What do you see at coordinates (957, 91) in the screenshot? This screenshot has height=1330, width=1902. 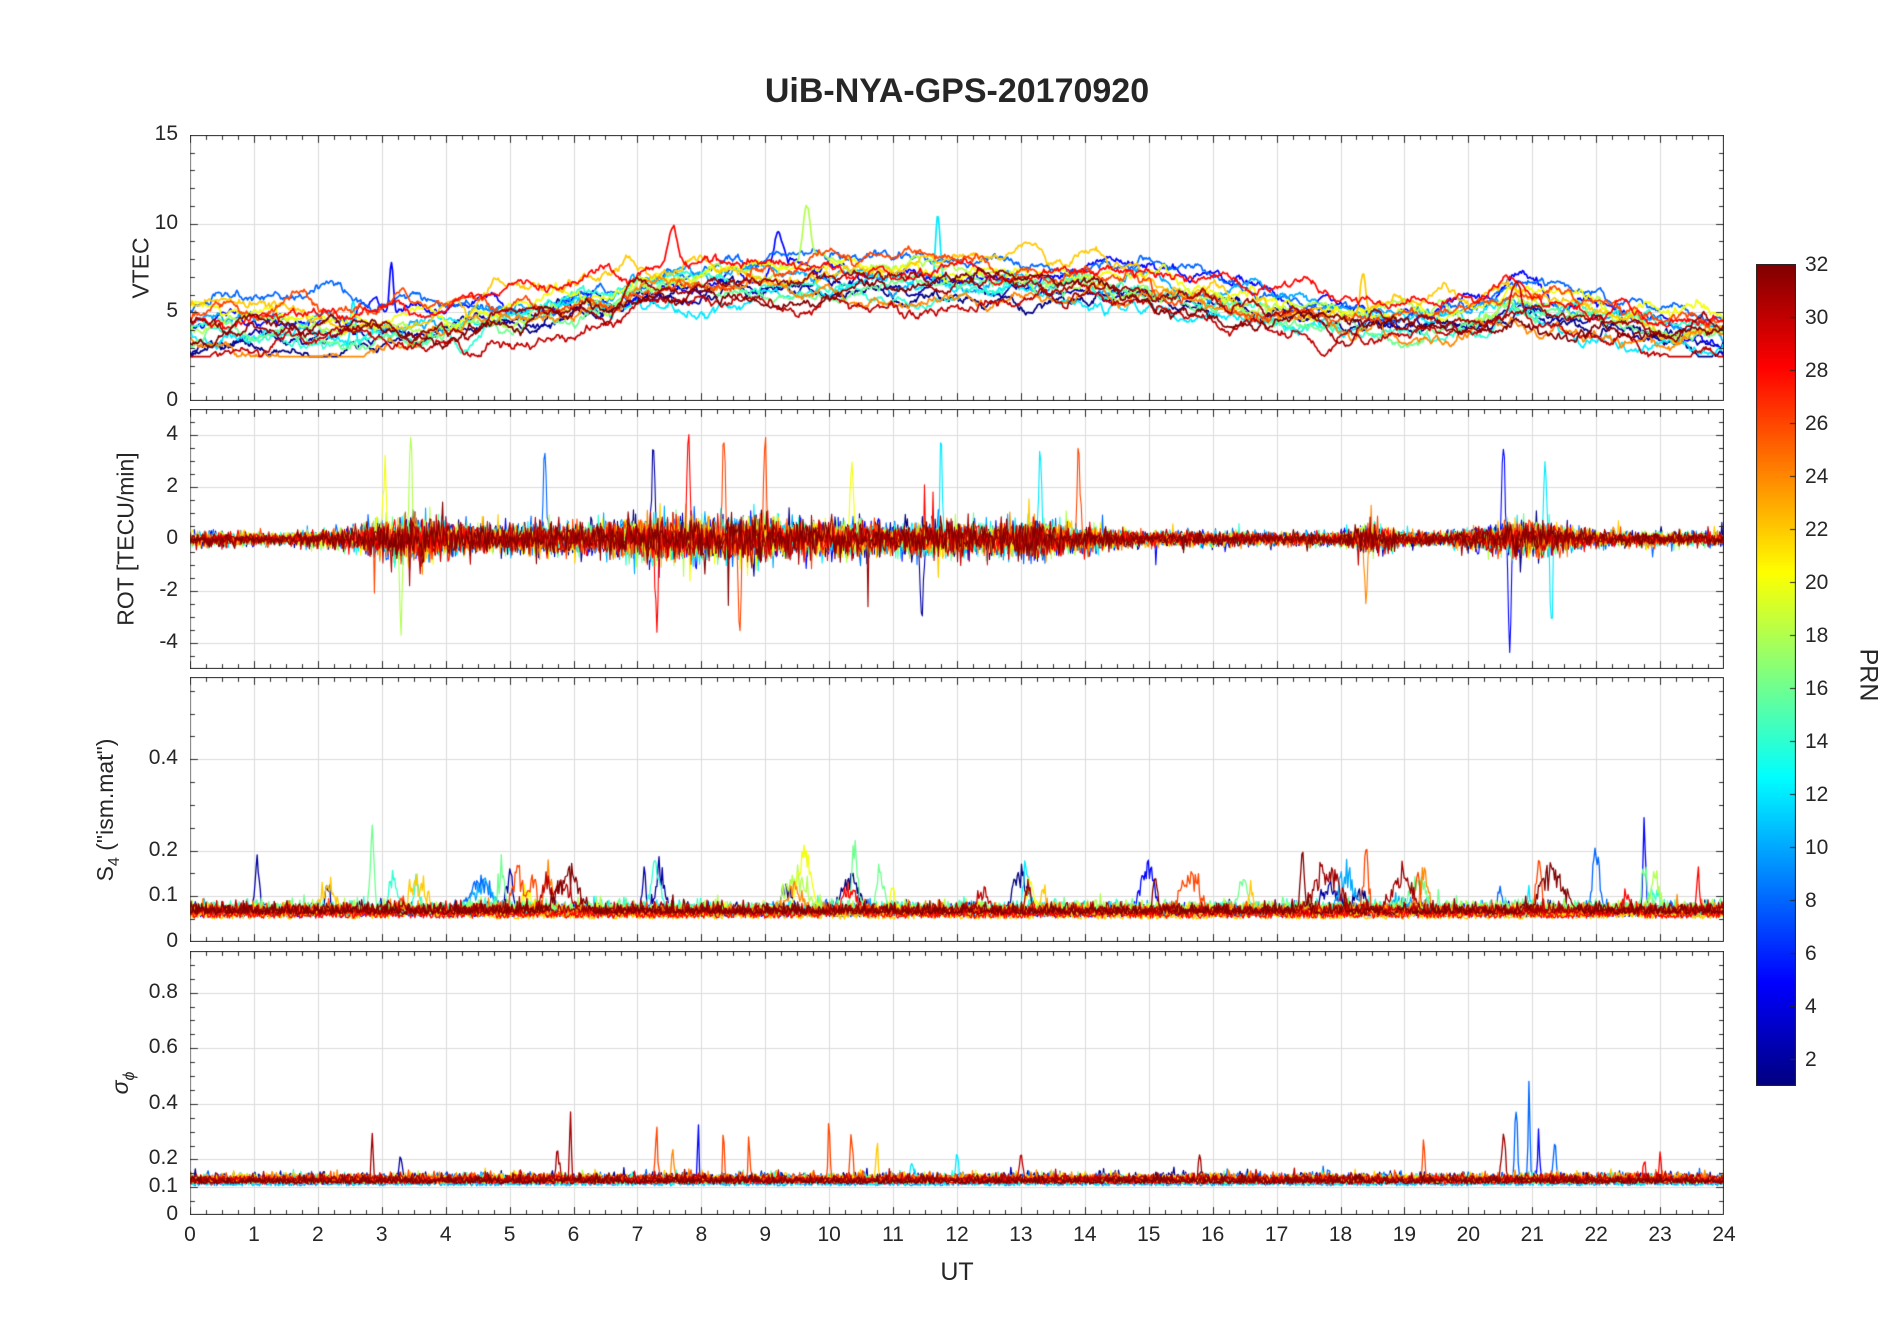 I see `chart-title: UiB-NYA-GPS-20170920` at bounding box center [957, 91].